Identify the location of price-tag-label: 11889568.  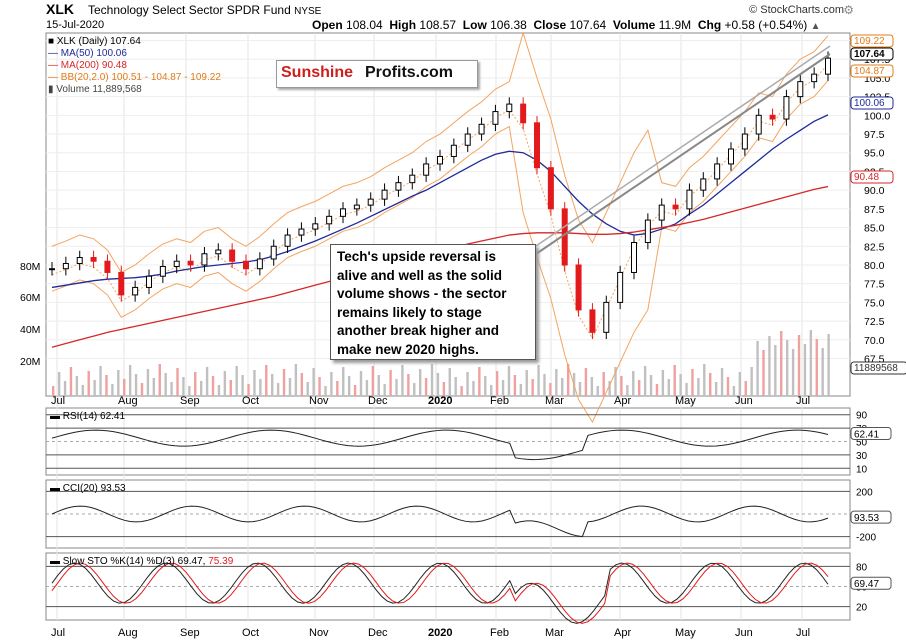
(876, 368).